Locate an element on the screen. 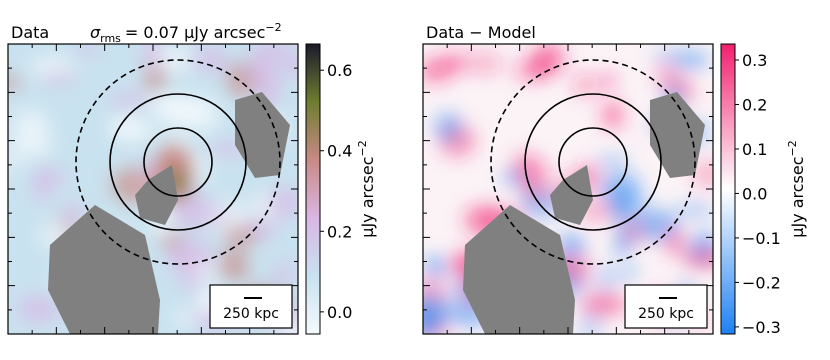 This screenshot has height=360, width=830. colorbar-tick-label: 0.3 is located at coordinates (754, 60).